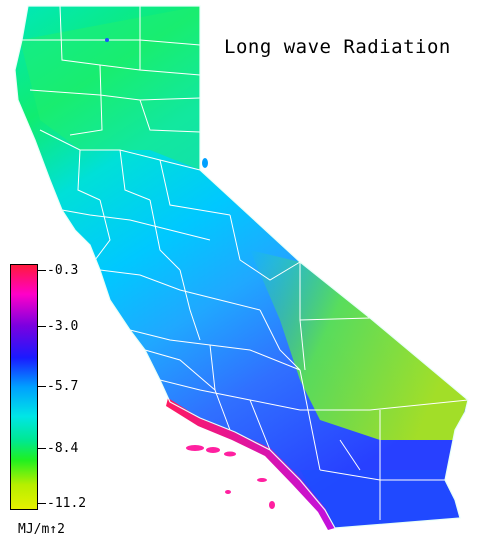 The image size is (500, 550). I want to click on legend-label: -8.4, so click(63, 448).